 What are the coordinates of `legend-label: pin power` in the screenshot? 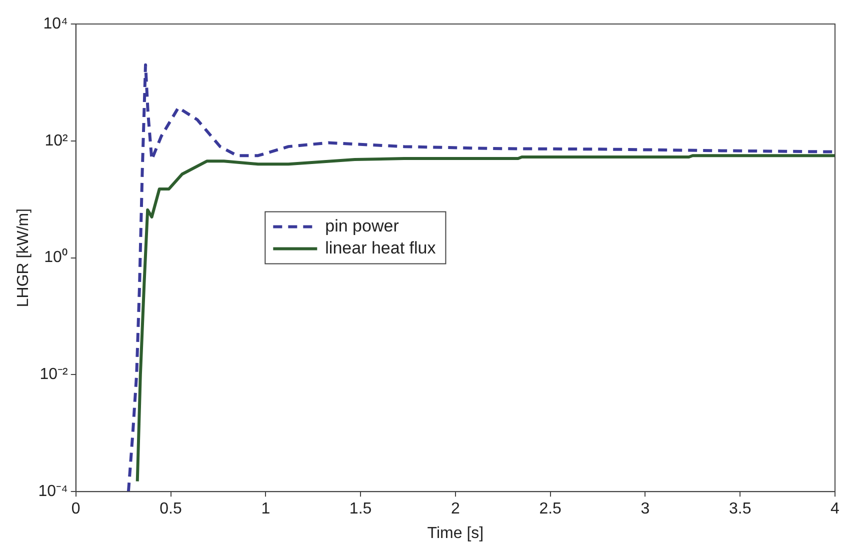 It's located at (362, 226).